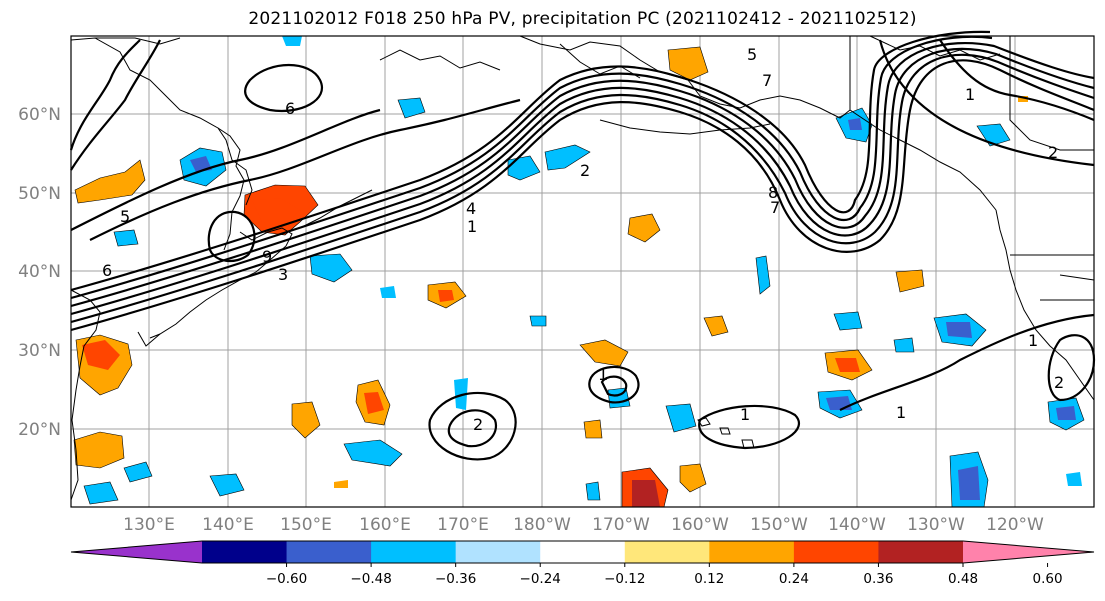  I want to click on lat-label: 40°N, so click(39, 272).